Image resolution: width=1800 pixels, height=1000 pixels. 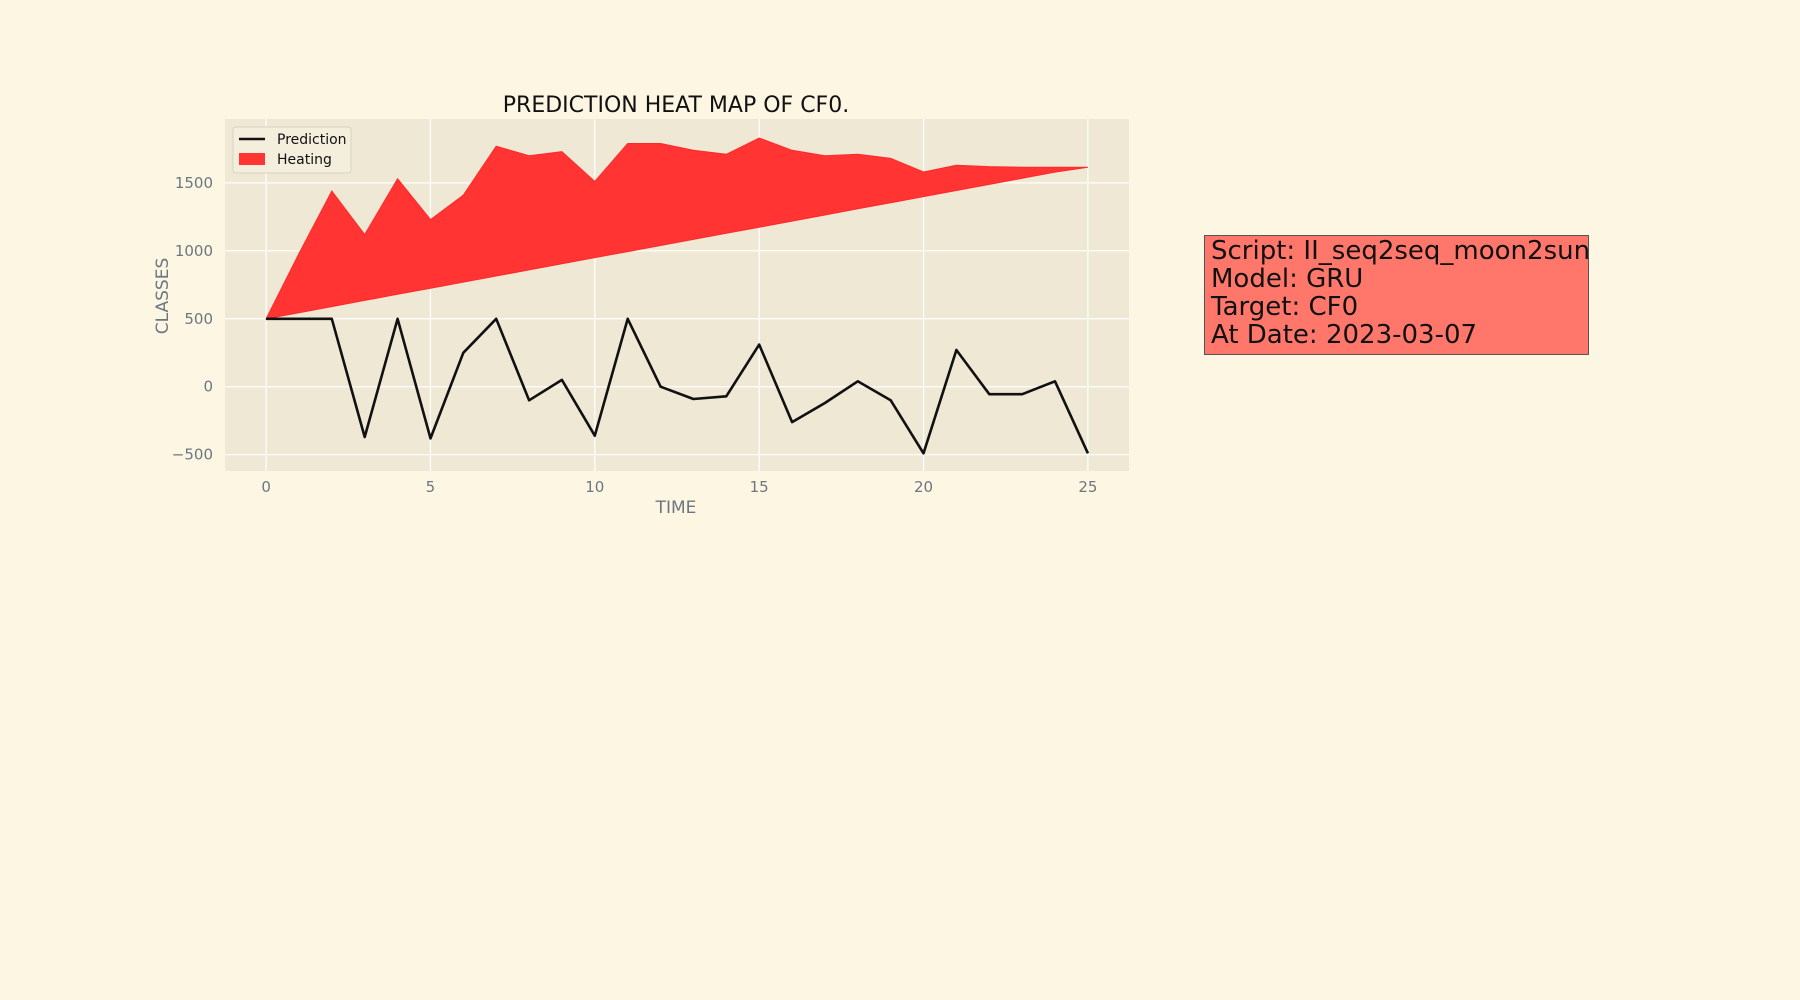 What do you see at coordinates (252, 159) in the screenshot?
I see `legend-heating-swatch` at bounding box center [252, 159].